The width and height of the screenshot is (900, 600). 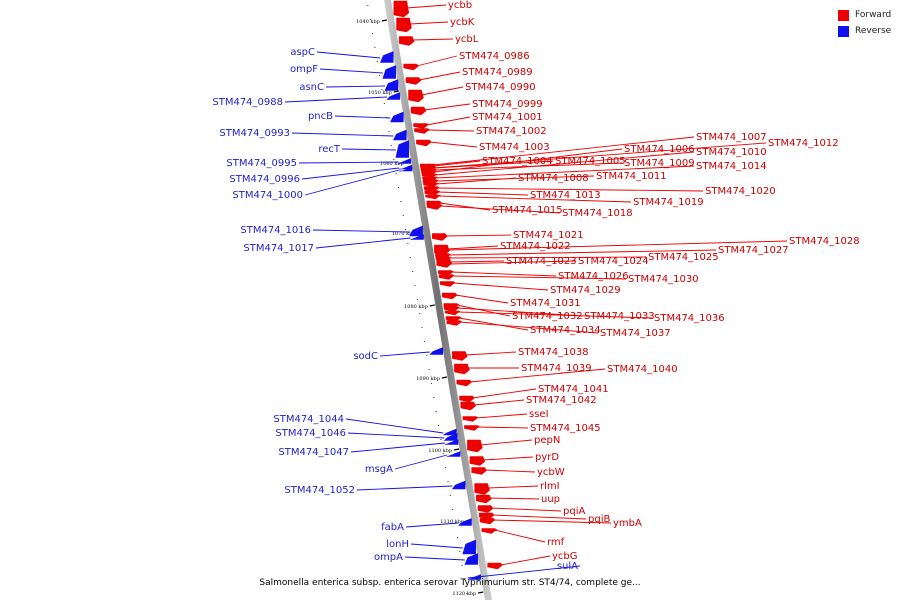 What do you see at coordinates (613, 261) in the screenshot?
I see `gene-label-STM474_1024: STM474_1024` at bounding box center [613, 261].